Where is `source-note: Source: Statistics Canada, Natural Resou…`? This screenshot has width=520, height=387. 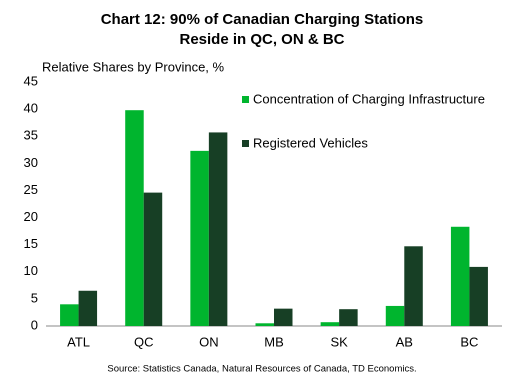 source-note: Source: Statistics Canada, Natural Resou… is located at coordinates (261, 369).